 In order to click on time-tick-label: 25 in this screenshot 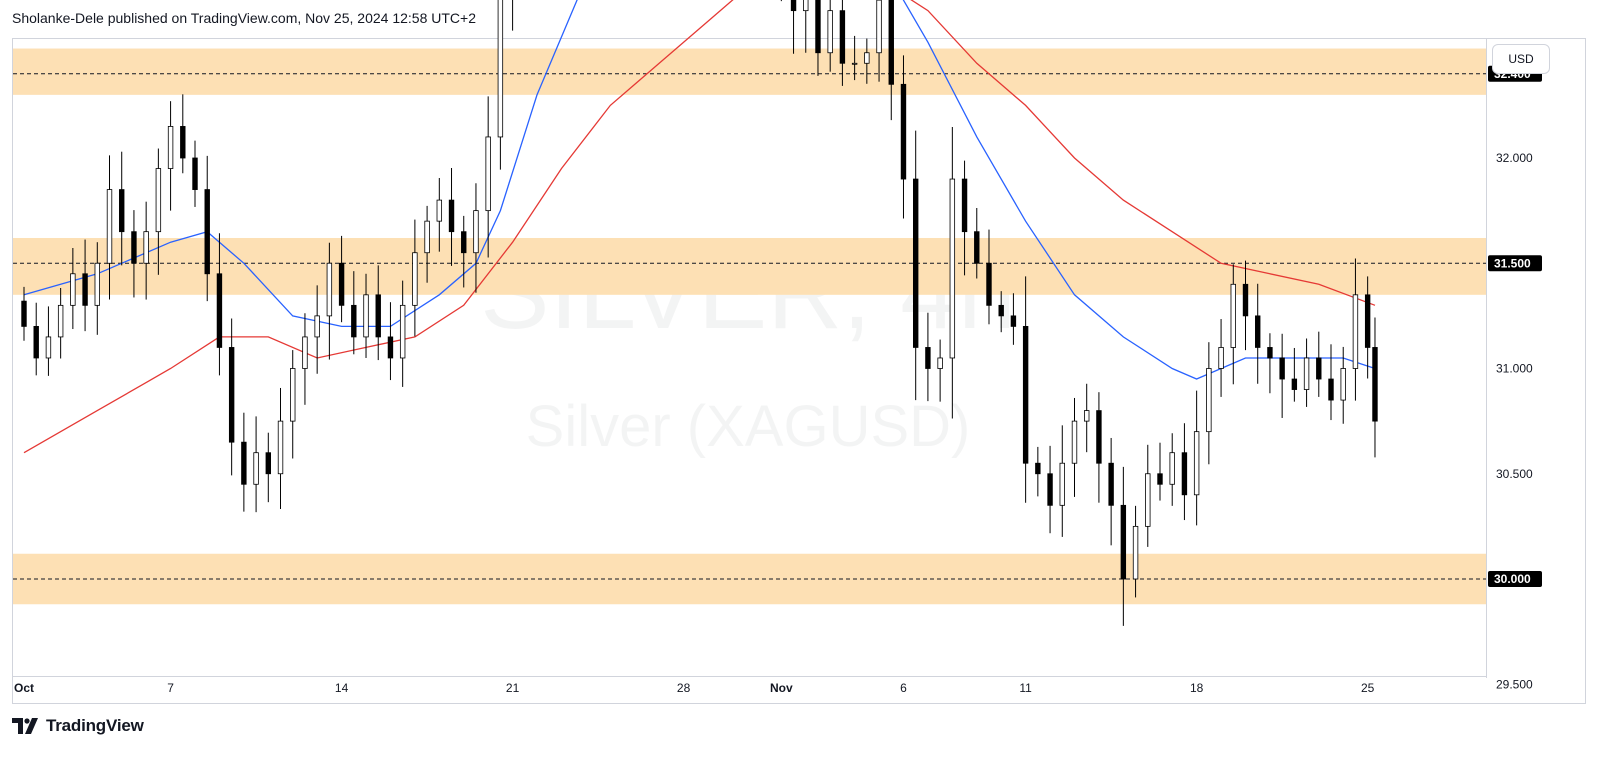, I will do `click(1368, 688)`.